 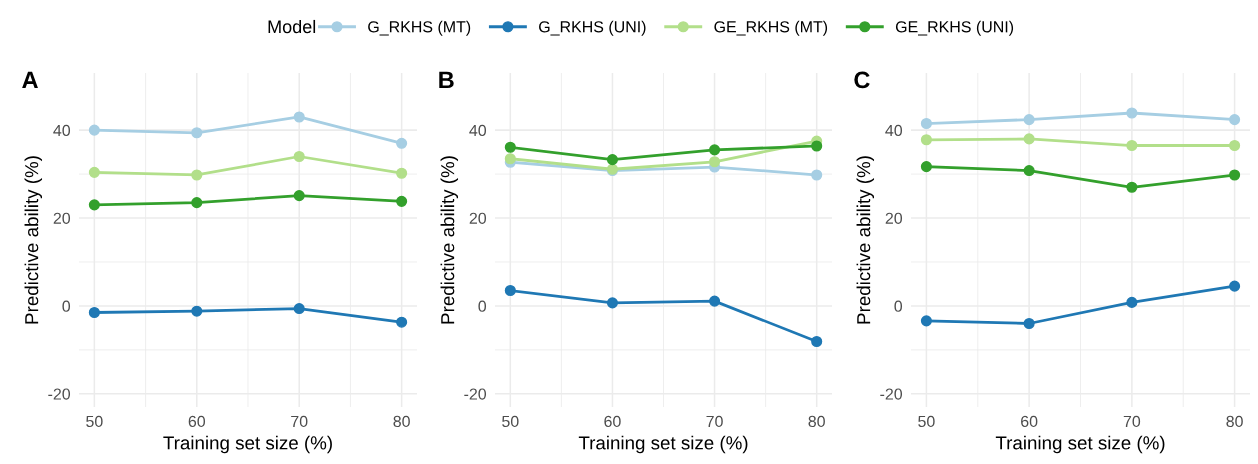 What do you see at coordinates (30, 80) in the screenshot?
I see `chart-title: A` at bounding box center [30, 80].